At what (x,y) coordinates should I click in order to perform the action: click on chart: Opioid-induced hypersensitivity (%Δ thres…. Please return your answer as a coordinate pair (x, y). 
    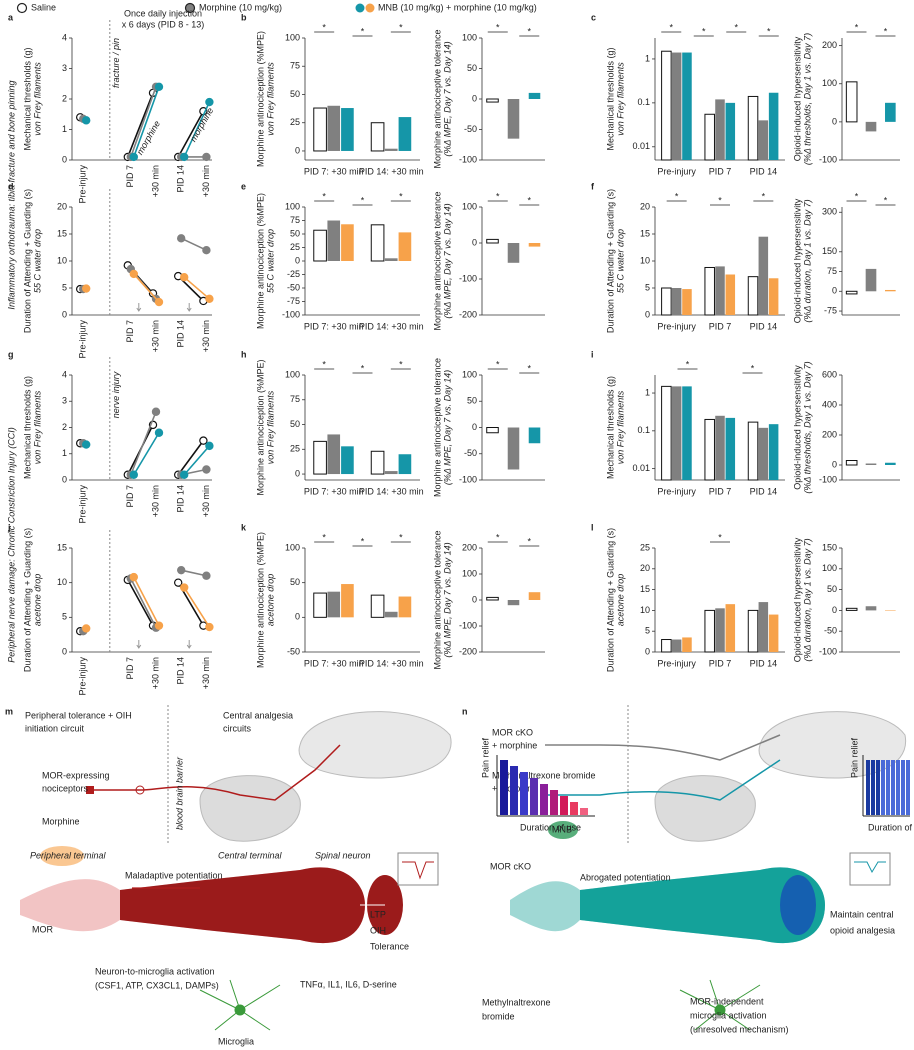
    Looking at the image, I should click on (846, 93).